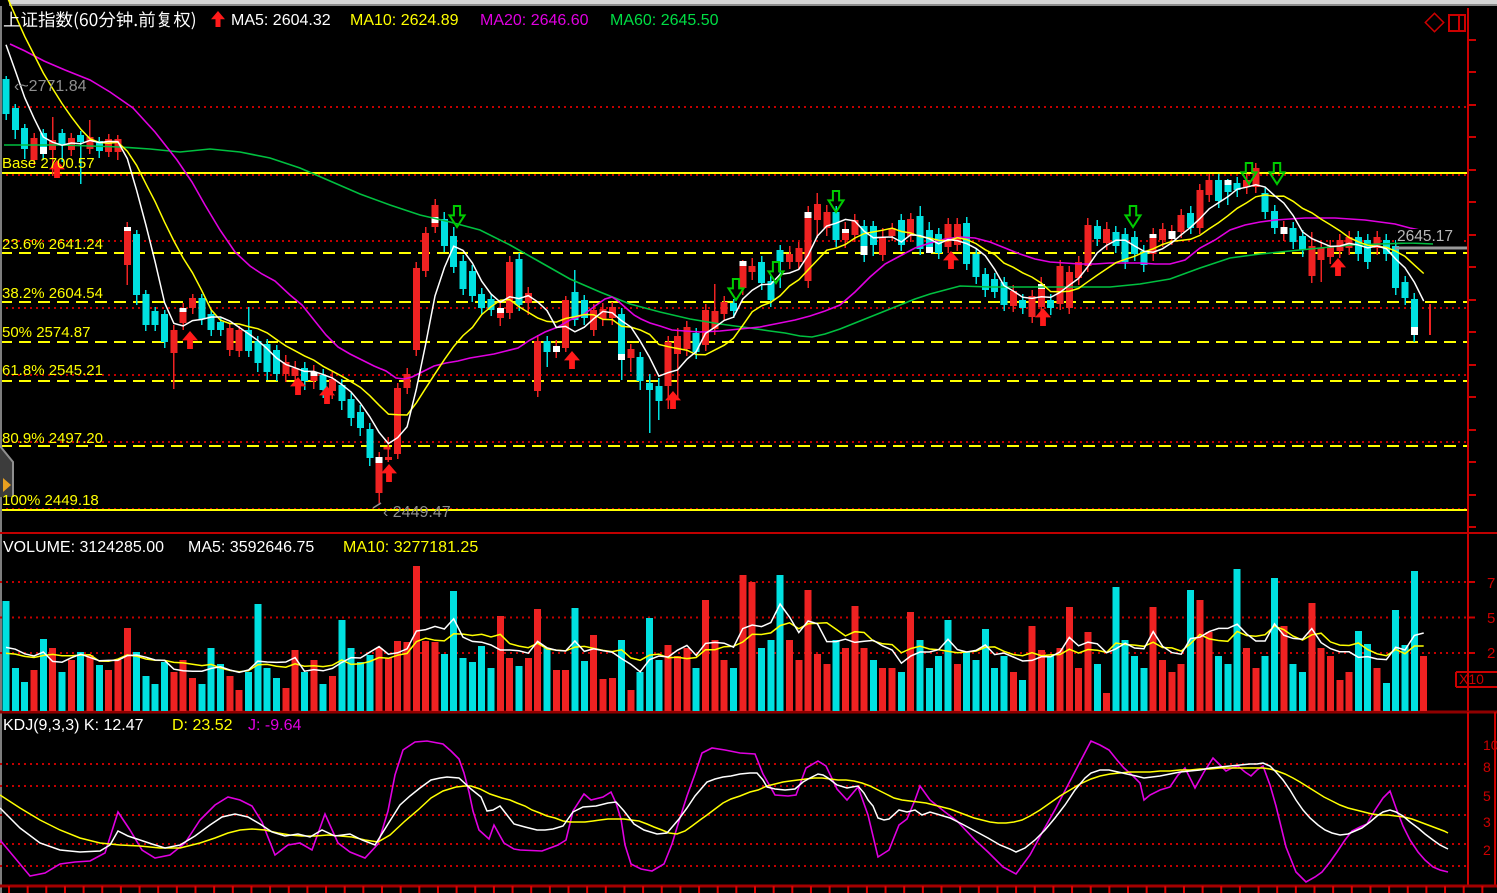  I want to click on svg-text: 7, so click(1491, 583).